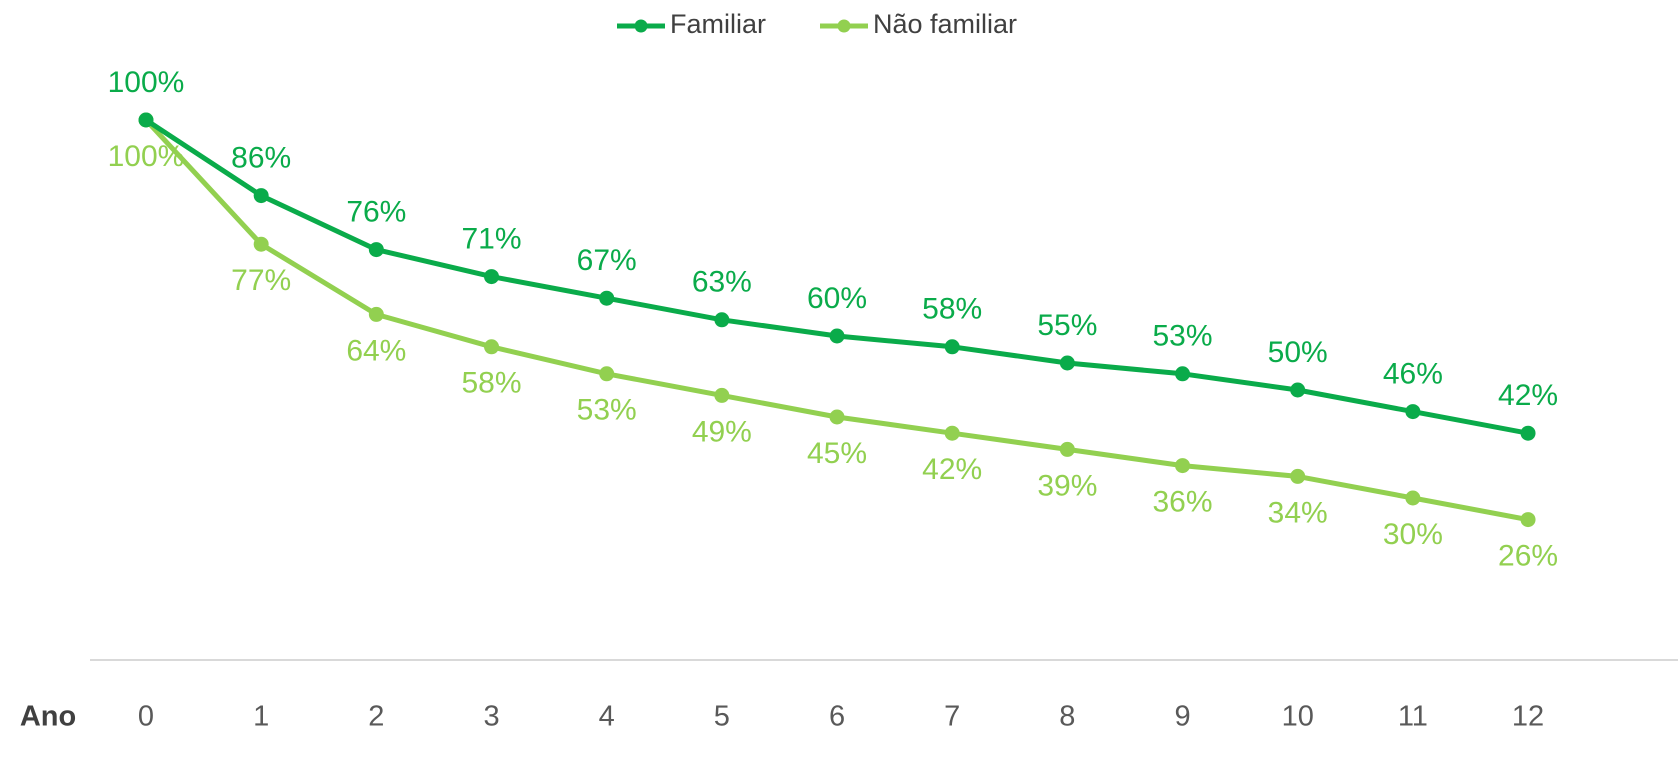  What do you see at coordinates (945, 24) in the screenshot?
I see `legend-label: Não familiar` at bounding box center [945, 24].